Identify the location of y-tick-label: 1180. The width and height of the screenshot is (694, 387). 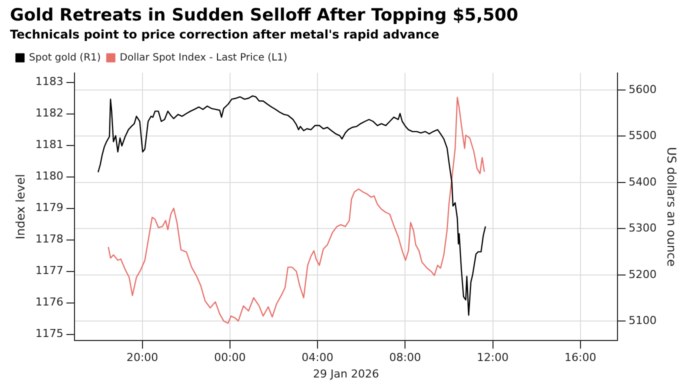
(49, 176).